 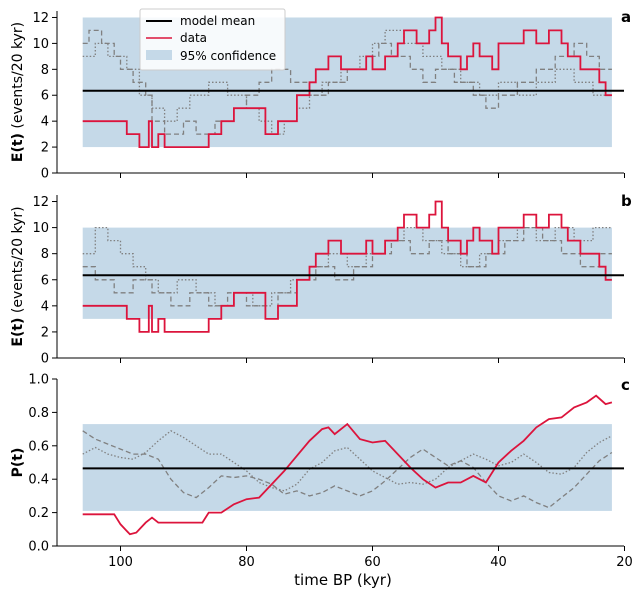 I want to click on x-tick-label: 20, so click(x=624, y=562).